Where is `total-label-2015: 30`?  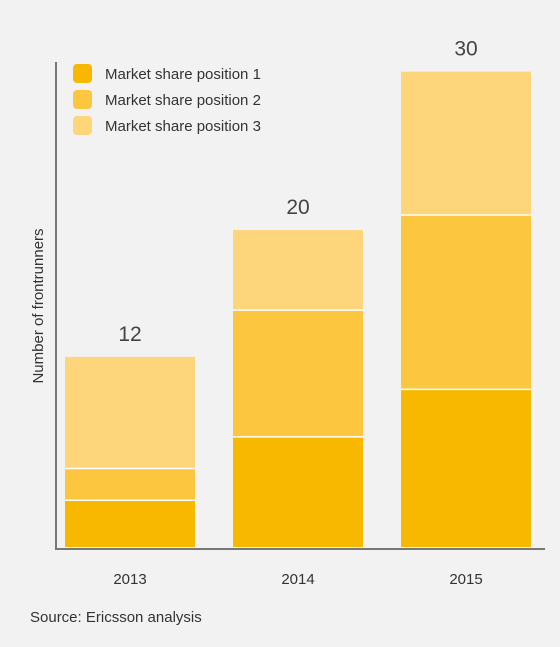
total-label-2015: 30 is located at coordinates (465, 49).